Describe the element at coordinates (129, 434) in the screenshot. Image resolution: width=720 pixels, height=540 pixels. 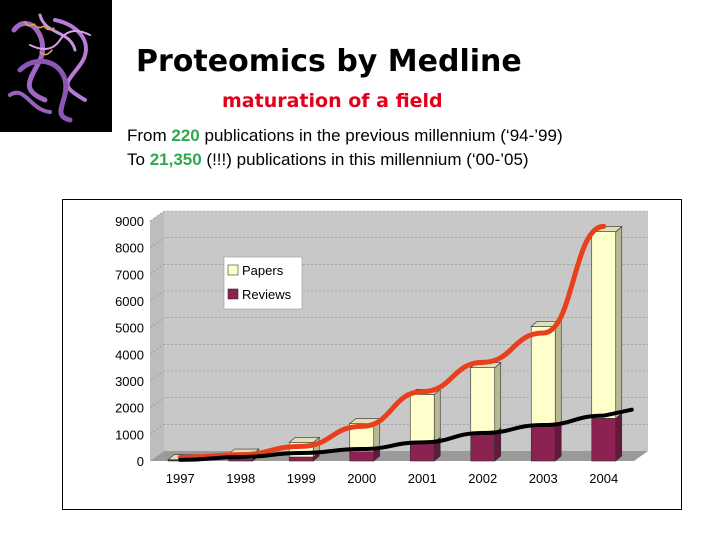
I see `y-tick-label: 1000` at that location.